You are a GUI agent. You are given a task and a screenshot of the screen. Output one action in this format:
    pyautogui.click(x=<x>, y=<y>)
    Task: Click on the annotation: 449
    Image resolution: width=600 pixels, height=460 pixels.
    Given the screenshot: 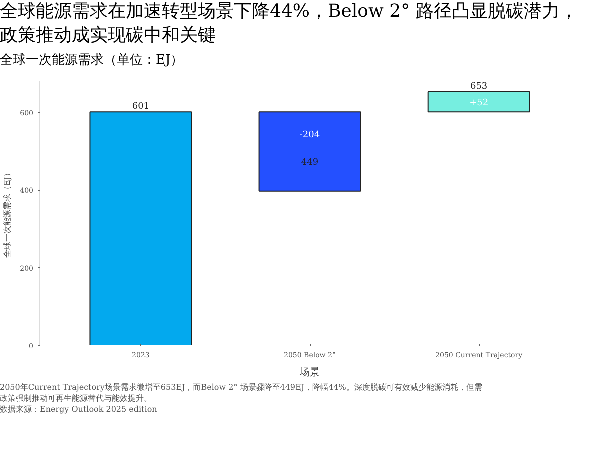 What is the action you would take?
    pyautogui.click(x=310, y=163)
    